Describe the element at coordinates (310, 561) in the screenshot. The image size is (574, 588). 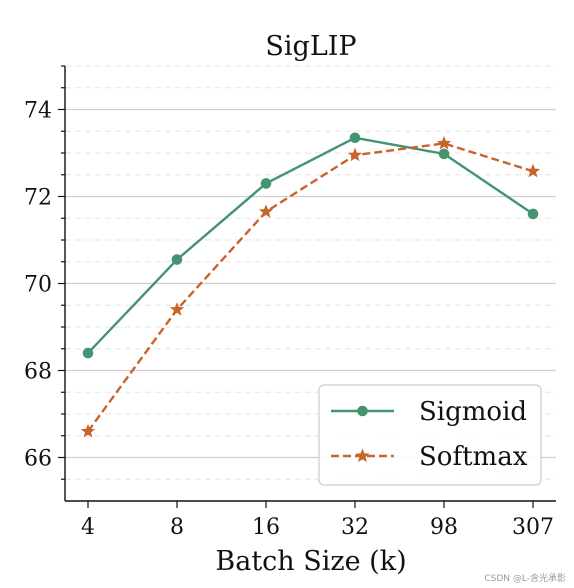
I see `x-axis-label: Batch Size (k)` at that location.